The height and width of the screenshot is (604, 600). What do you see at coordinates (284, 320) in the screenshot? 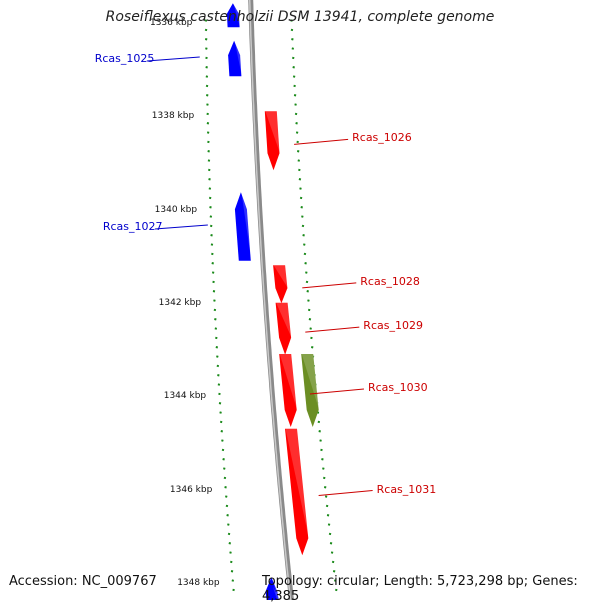
I see `gene-arrow-rcas-1029-shade` at bounding box center [284, 320].